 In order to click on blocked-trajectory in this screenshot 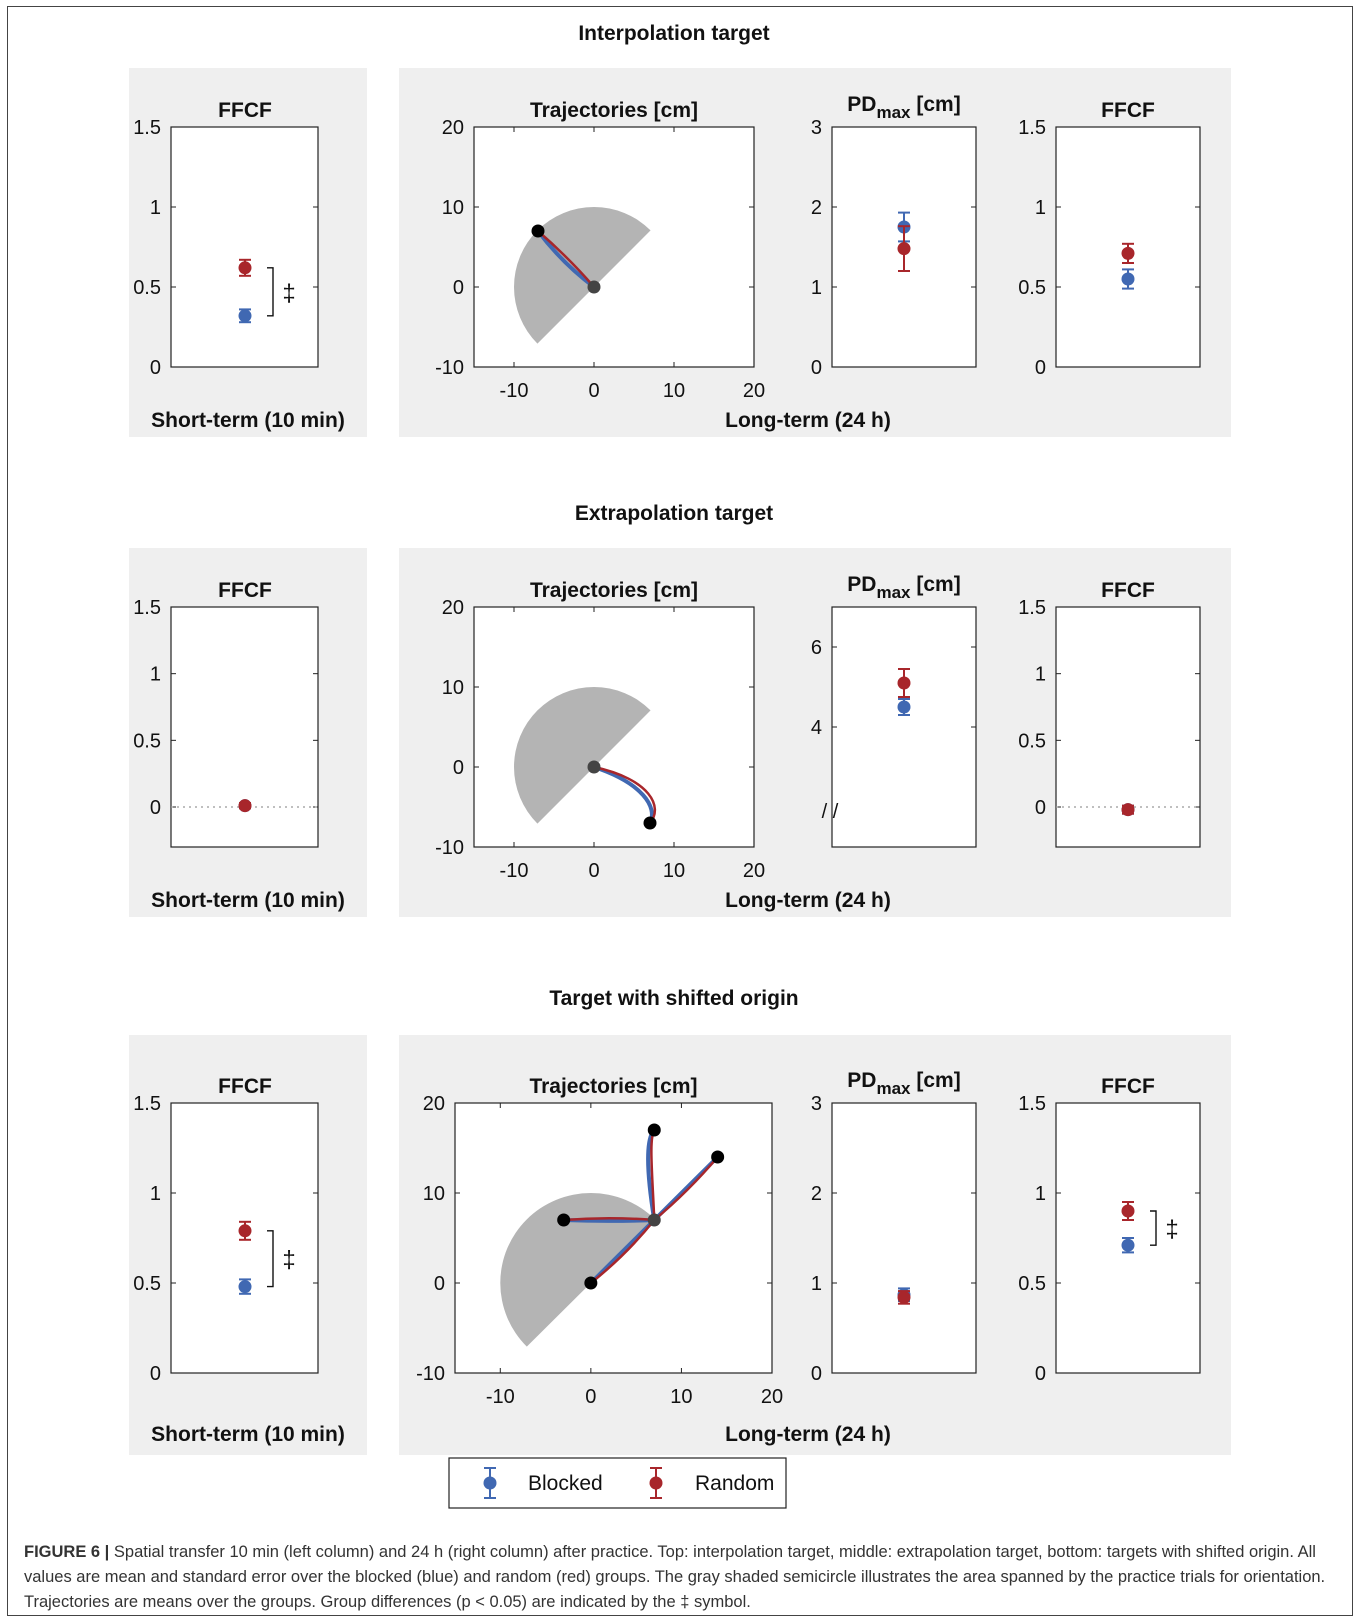, I will do `click(566, 259)`.